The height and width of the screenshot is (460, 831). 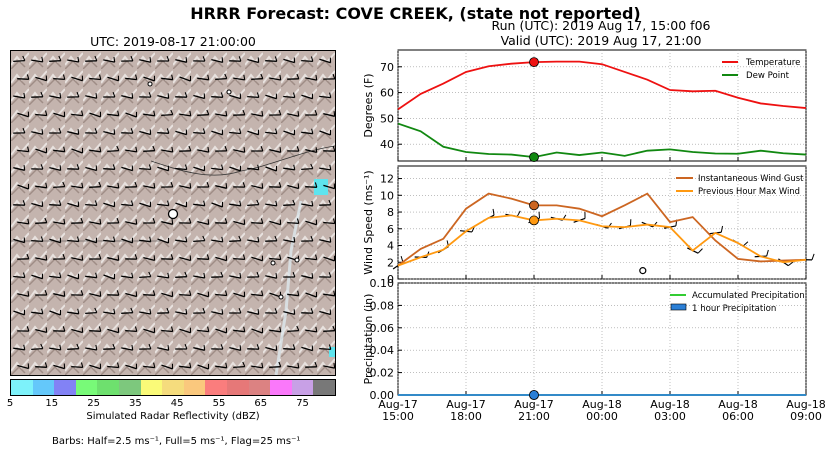 What do you see at coordinates (601, 404) in the screenshot?
I see `x-tick-label-date: Aug-18` at bounding box center [601, 404].